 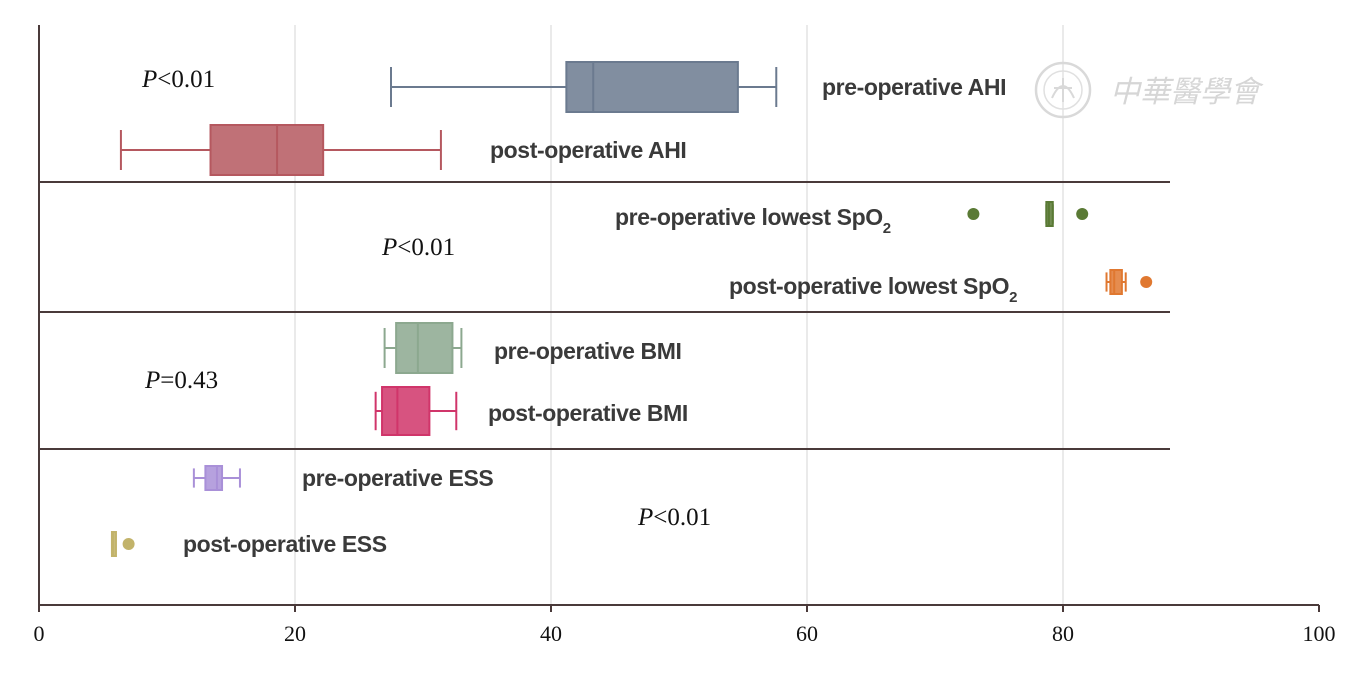 I want to click on series-label: post-operative lowest SpO2, so click(x=873, y=289).